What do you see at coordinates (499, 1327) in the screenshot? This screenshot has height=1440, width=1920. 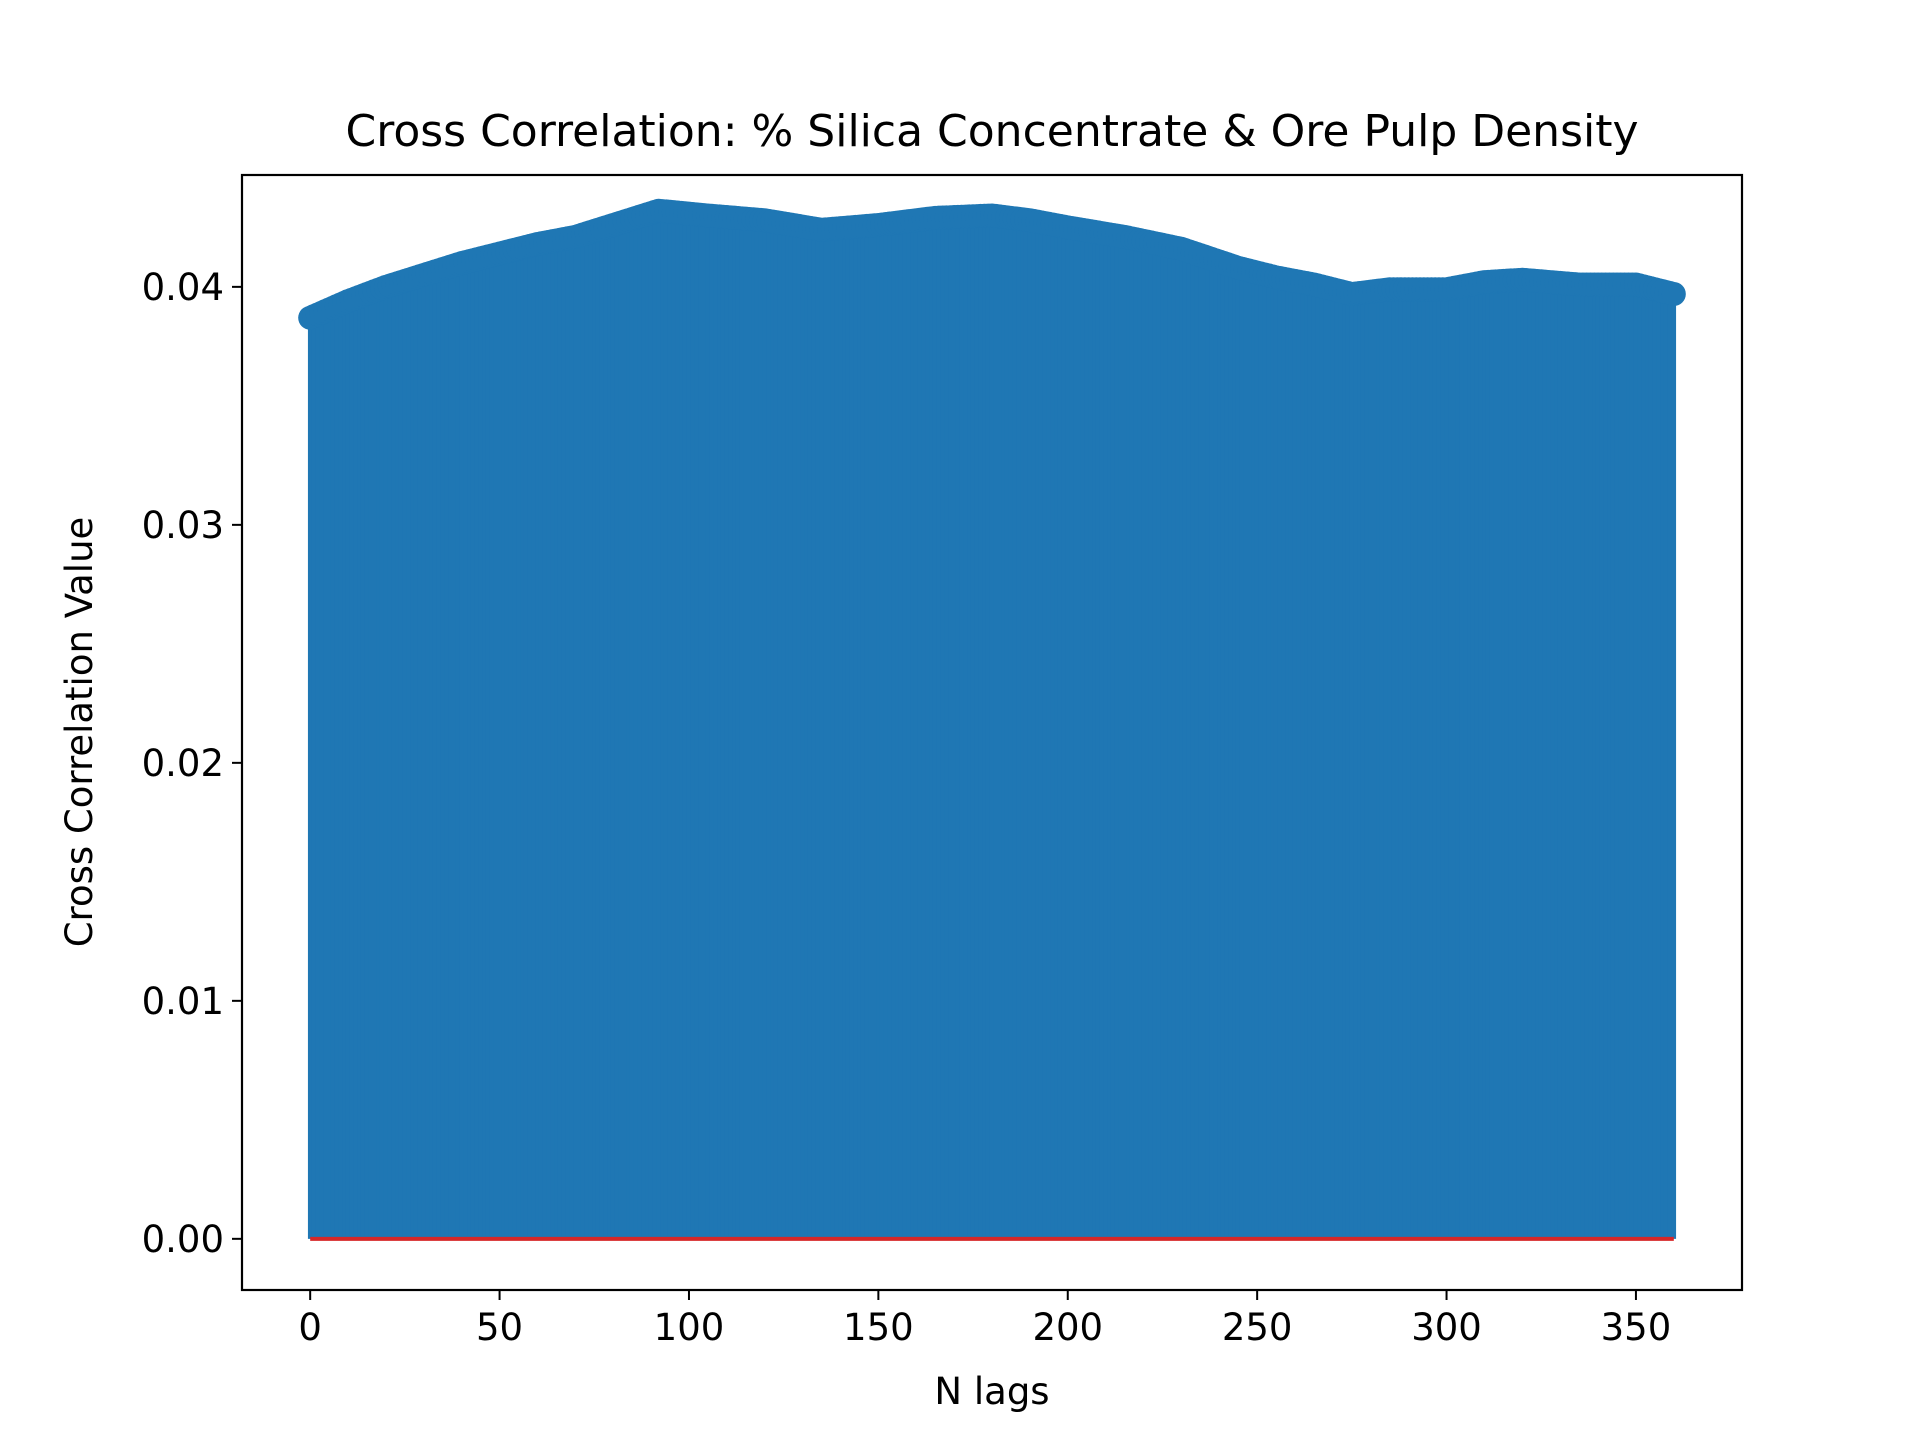 I see `x-tick-label: 50` at bounding box center [499, 1327].